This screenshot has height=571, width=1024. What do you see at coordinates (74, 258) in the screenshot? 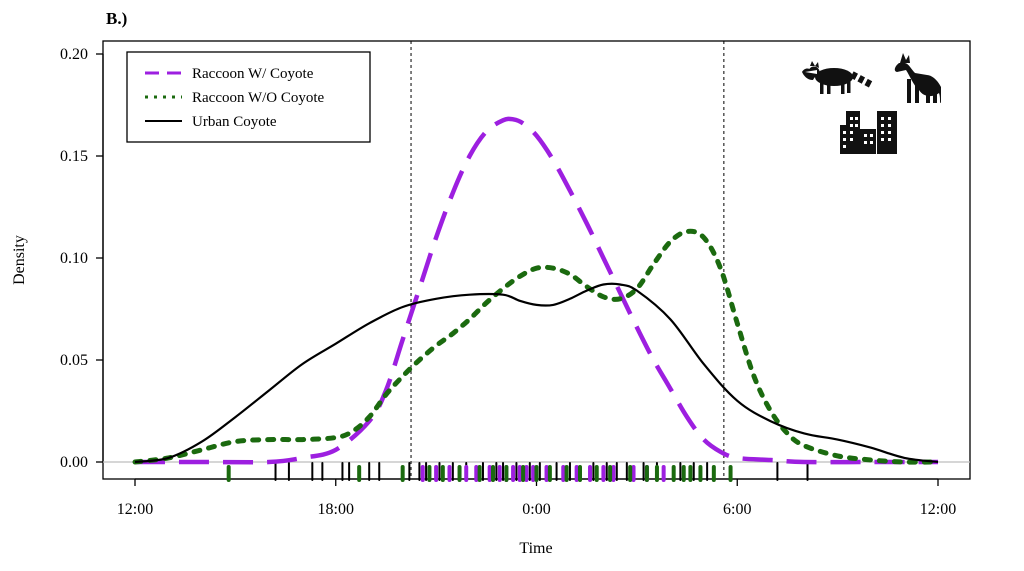
I see `y-tick-label: 0.10` at bounding box center [74, 258].